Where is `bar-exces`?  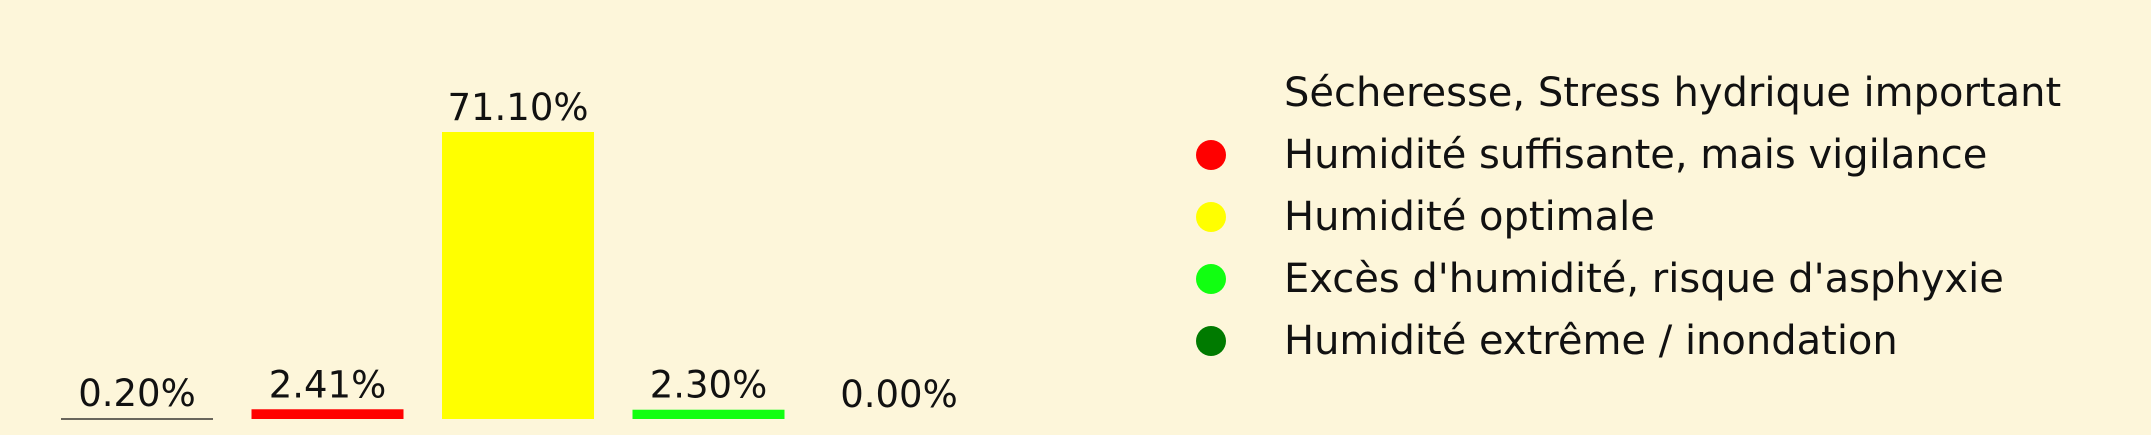 bar-exces is located at coordinates (708, 414).